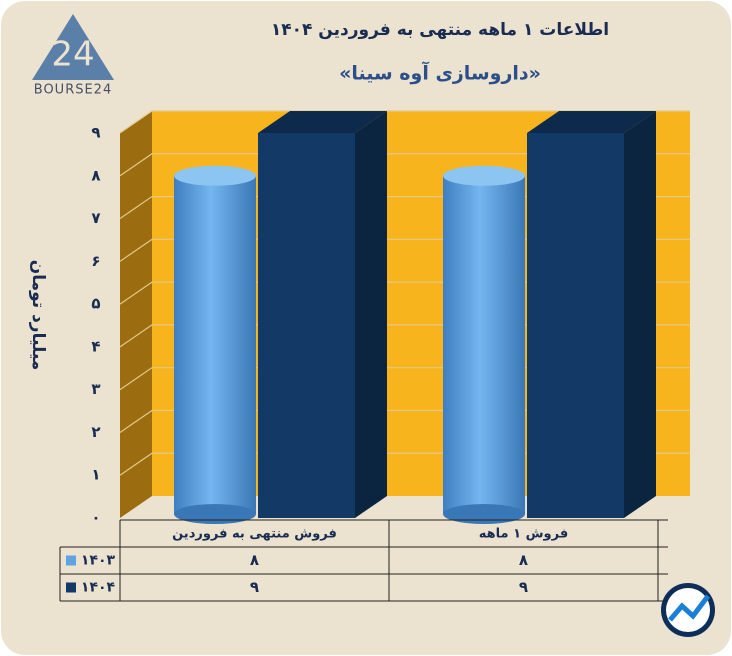 The width and height of the screenshot is (732, 656). I want to click on y-tick-label: ۸, so click(95, 175).